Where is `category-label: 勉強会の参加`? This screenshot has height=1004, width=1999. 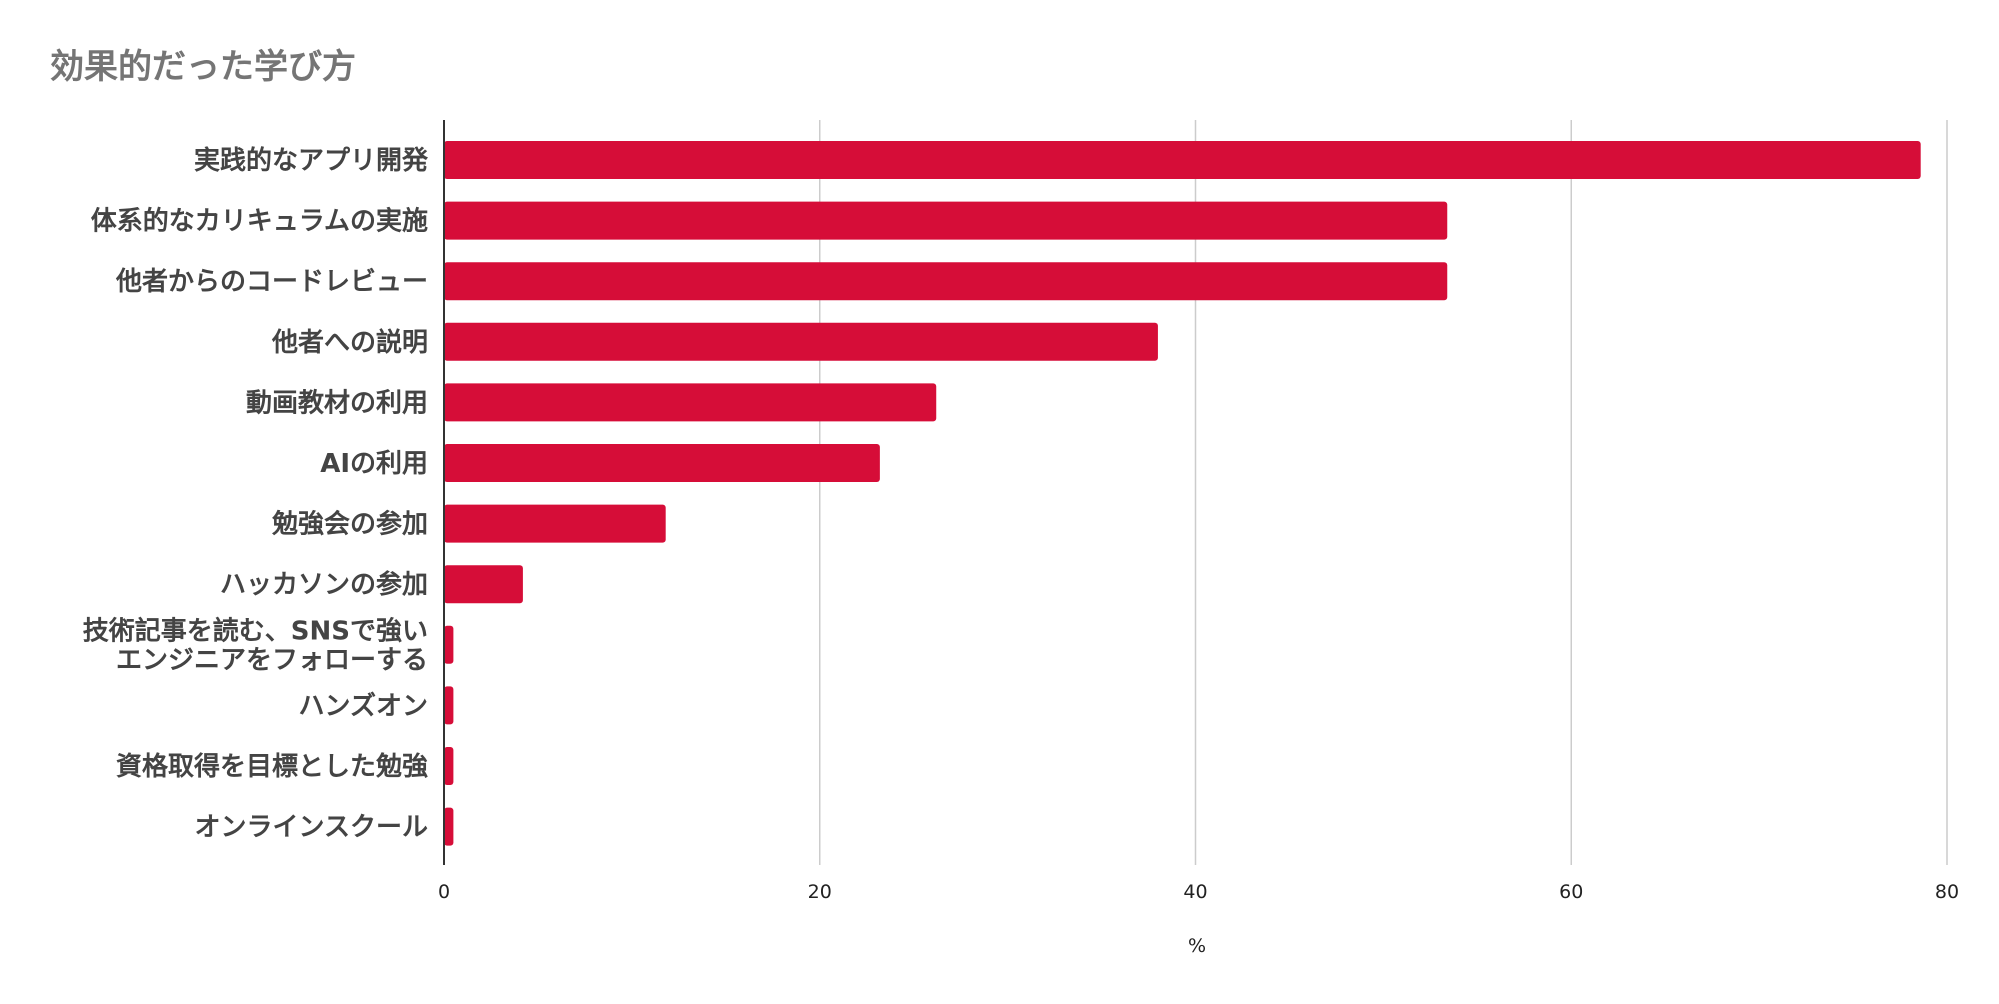
category-label: 勉強会の参加 is located at coordinates (349, 524).